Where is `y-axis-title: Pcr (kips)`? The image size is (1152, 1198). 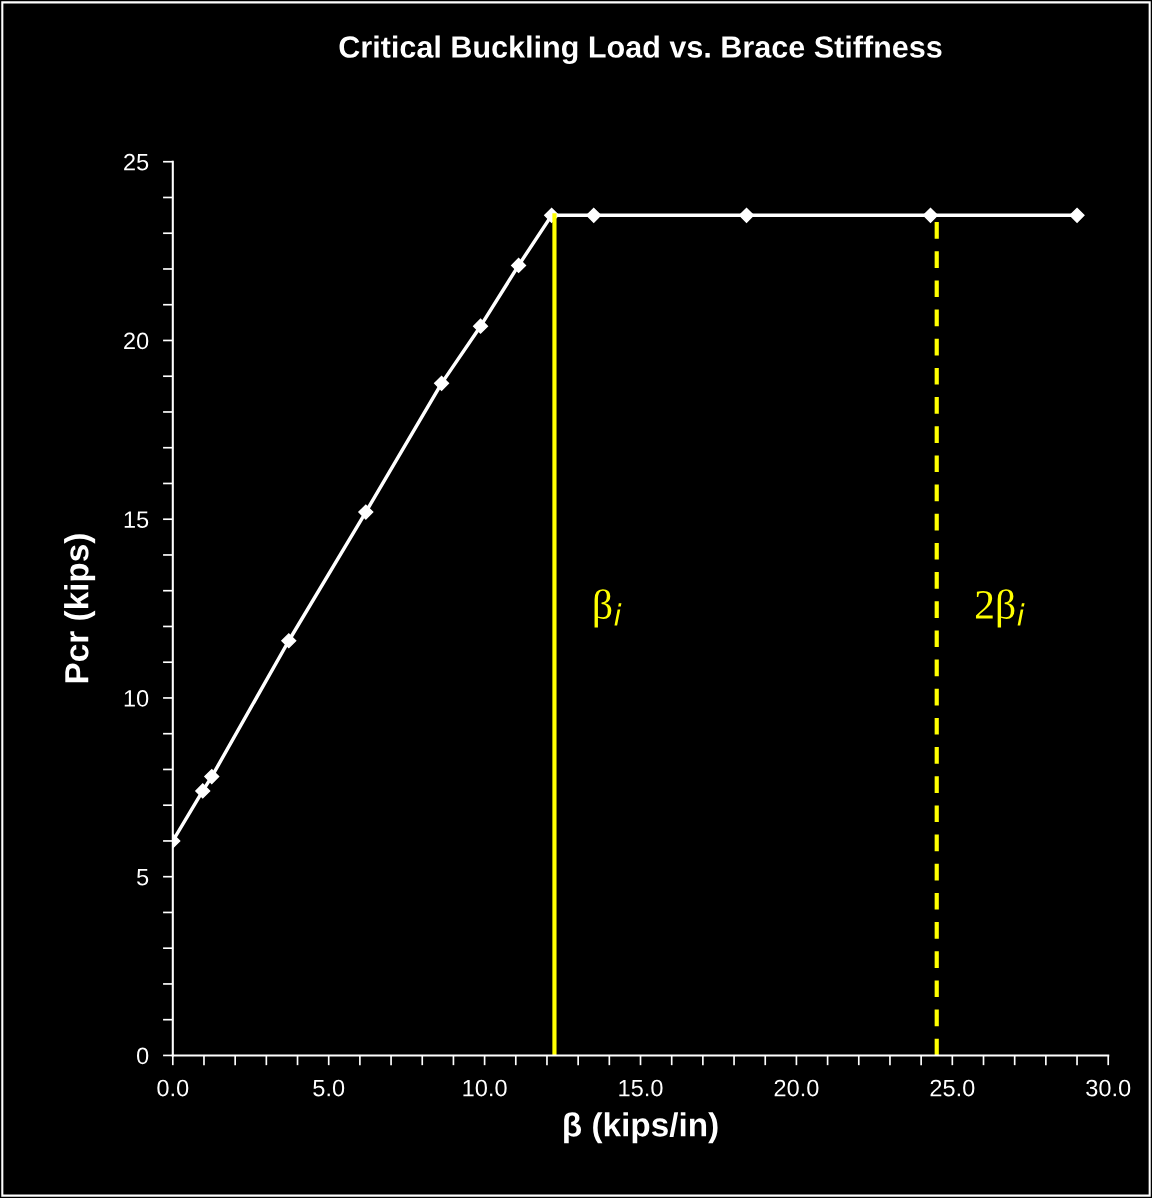 y-axis-title: Pcr (kips) is located at coordinates (80, 608).